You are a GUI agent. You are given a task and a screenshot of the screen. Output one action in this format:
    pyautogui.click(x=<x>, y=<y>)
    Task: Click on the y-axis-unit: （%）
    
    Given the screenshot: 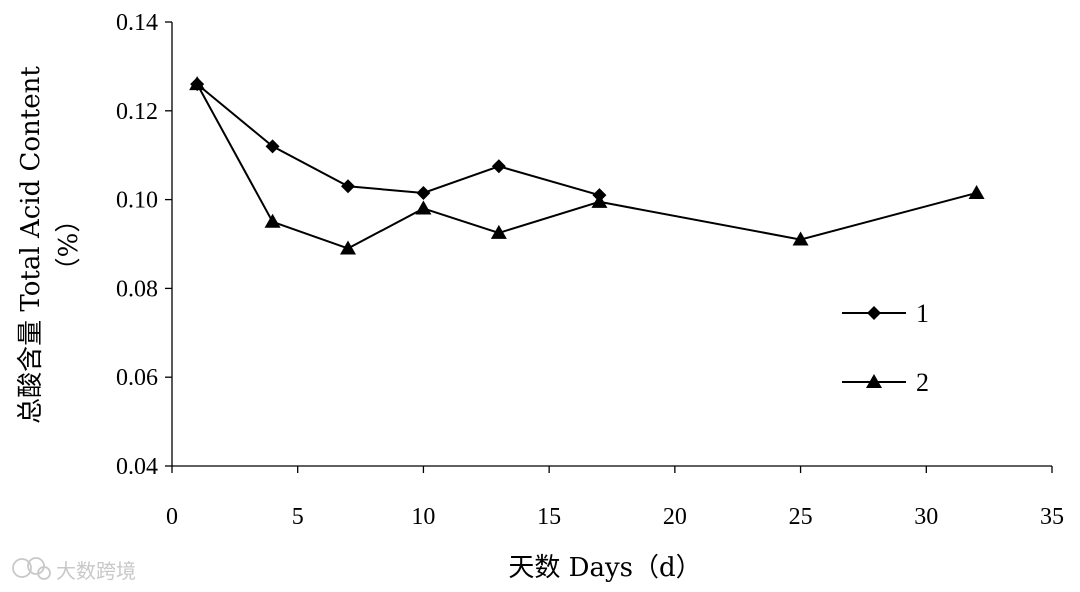 What is the action you would take?
    pyautogui.click(x=69, y=245)
    